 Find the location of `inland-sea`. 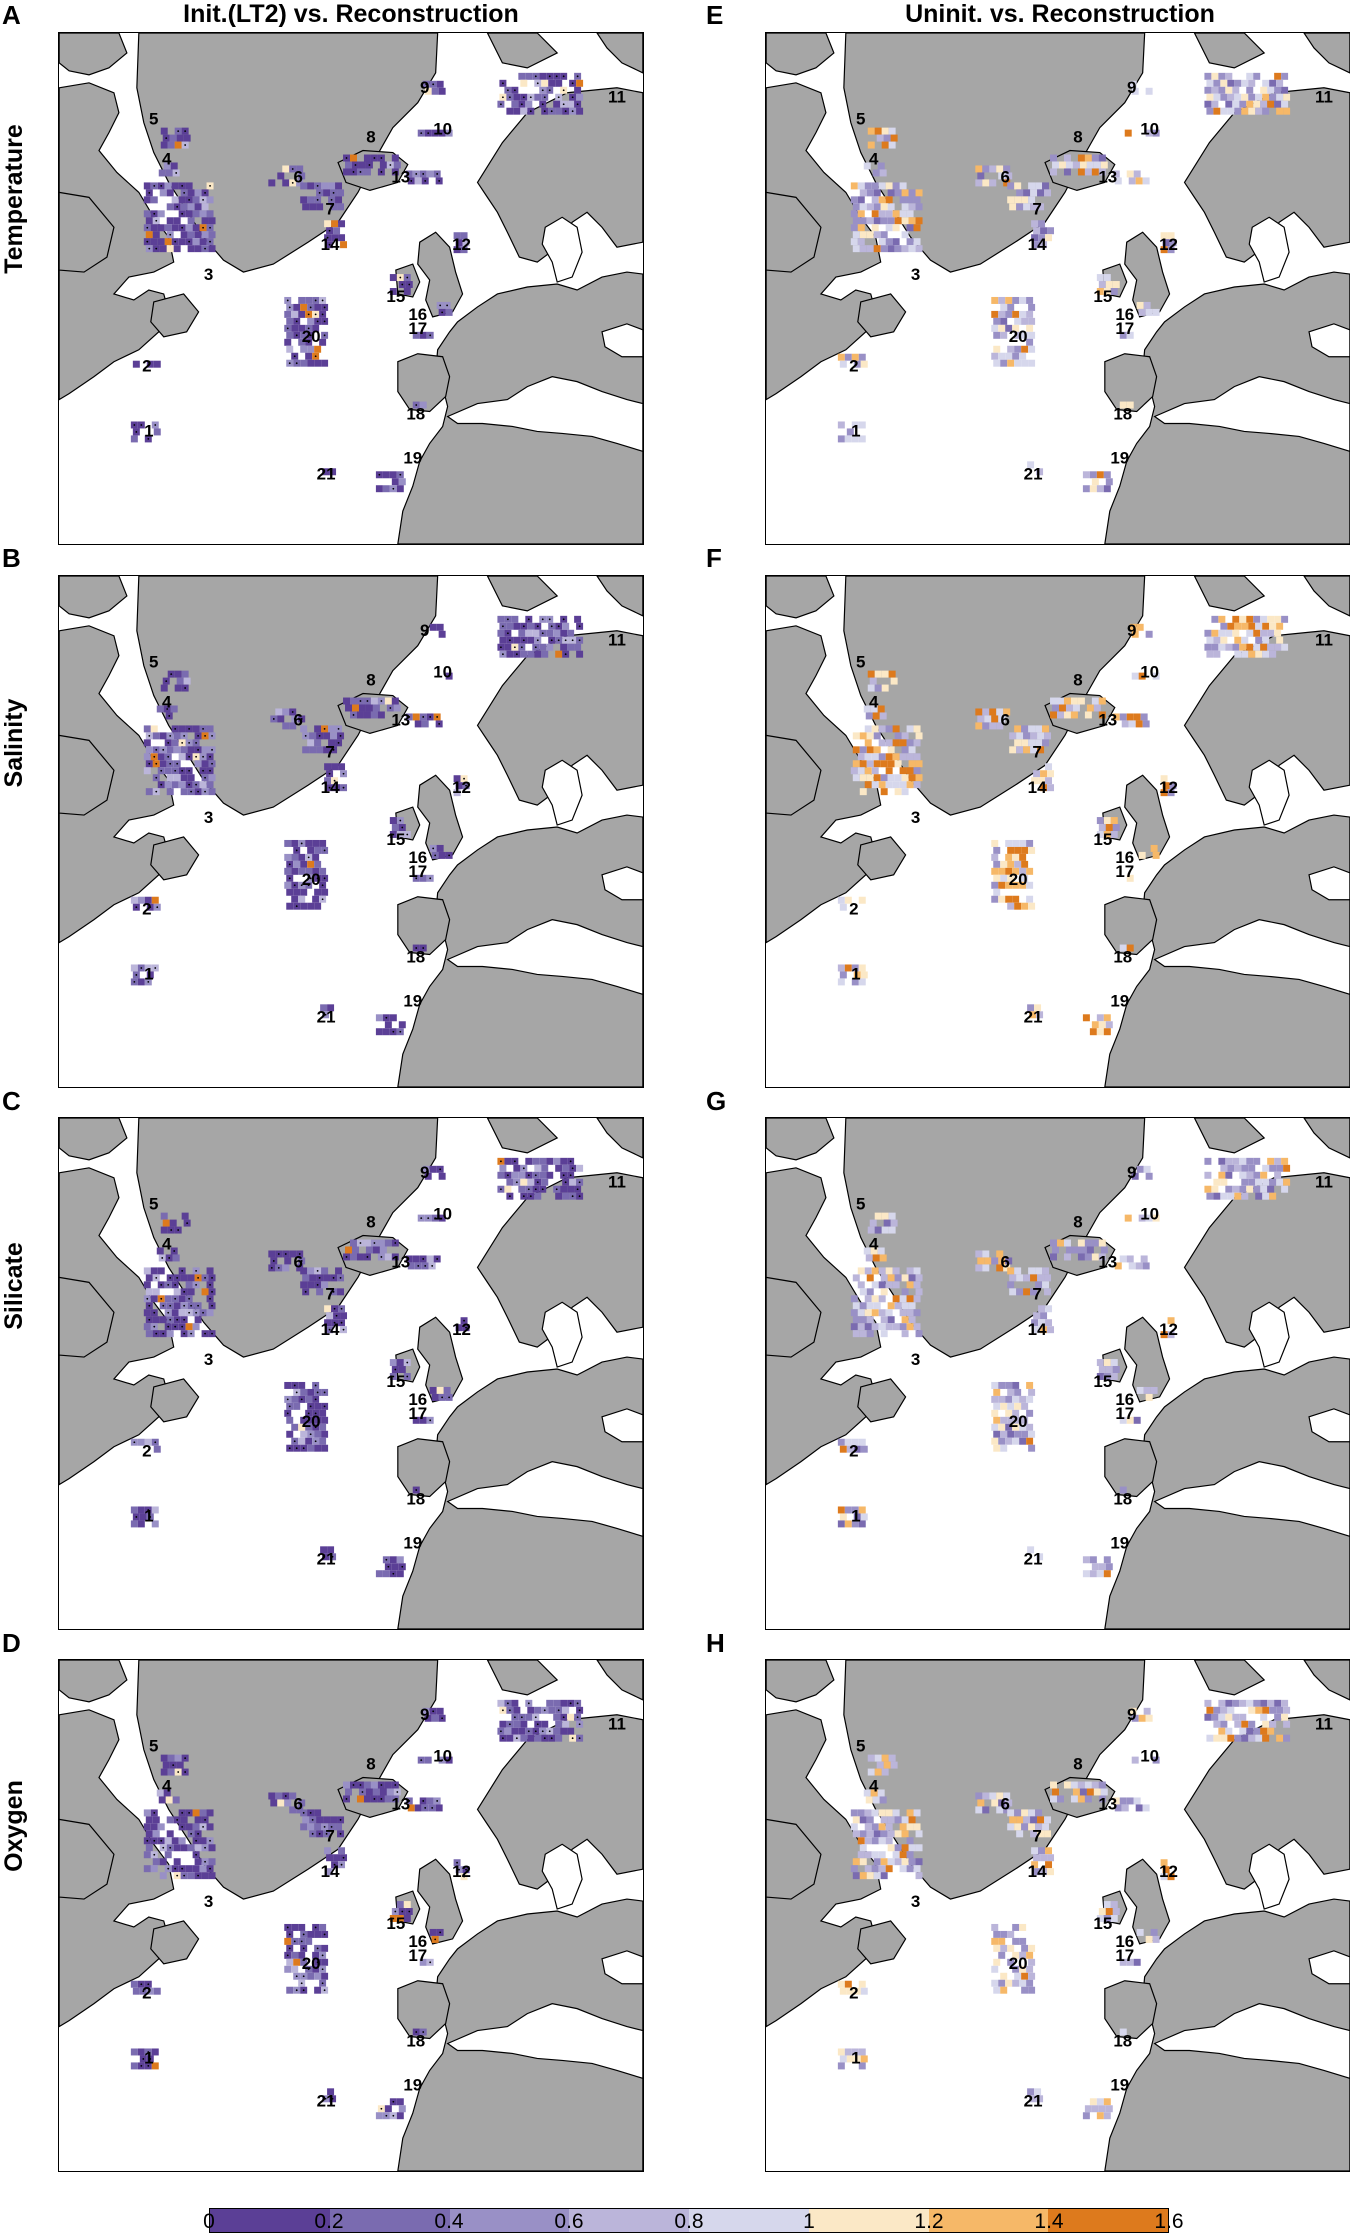

inland-sea is located at coordinates (544, 414).